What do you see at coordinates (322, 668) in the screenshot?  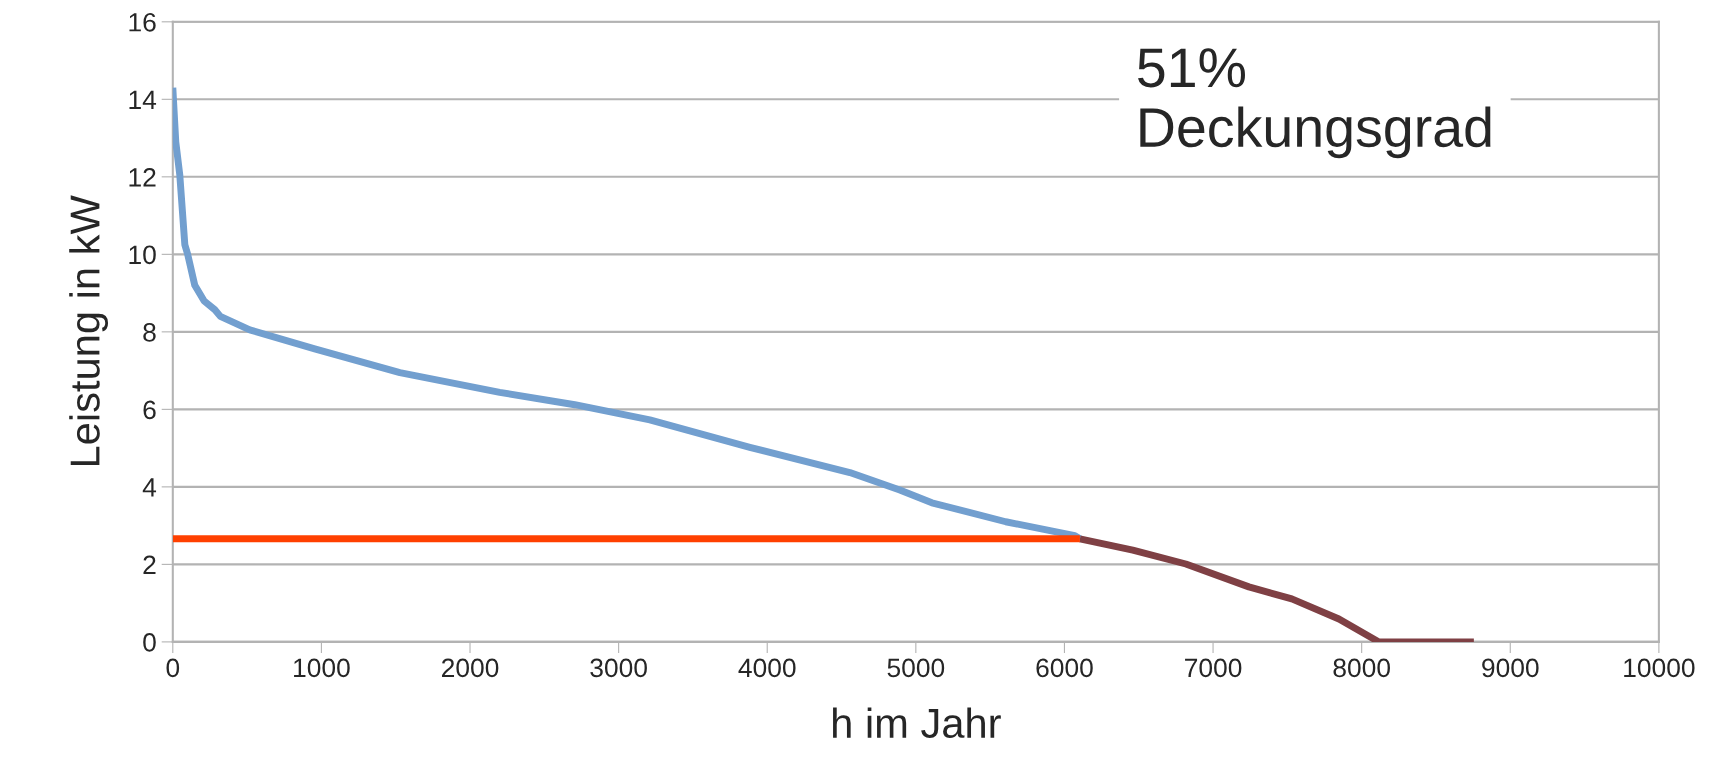 I see `x-tick-label: 1000` at bounding box center [322, 668].